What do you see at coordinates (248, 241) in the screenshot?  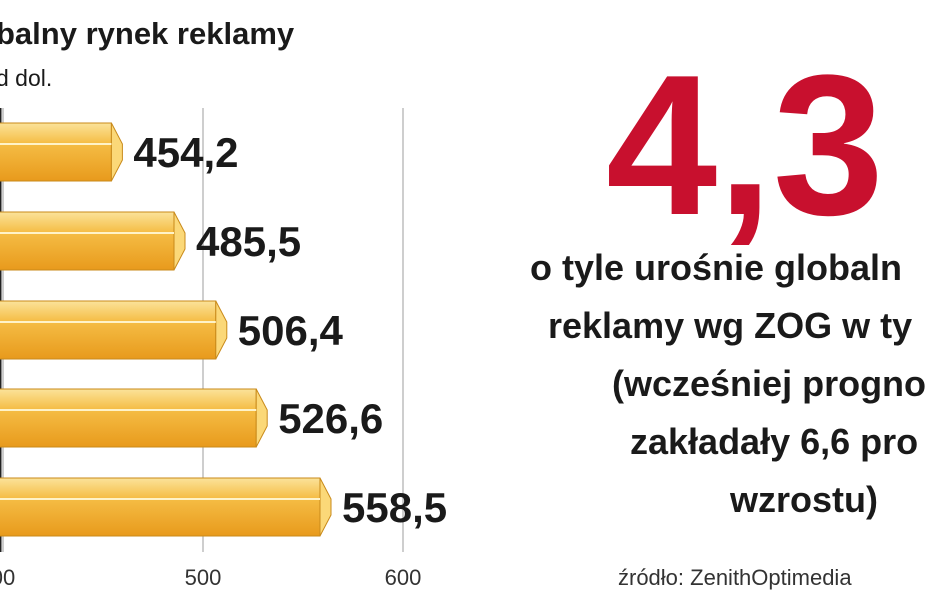 I see `value-label: 485,5` at bounding box center [248, 241].